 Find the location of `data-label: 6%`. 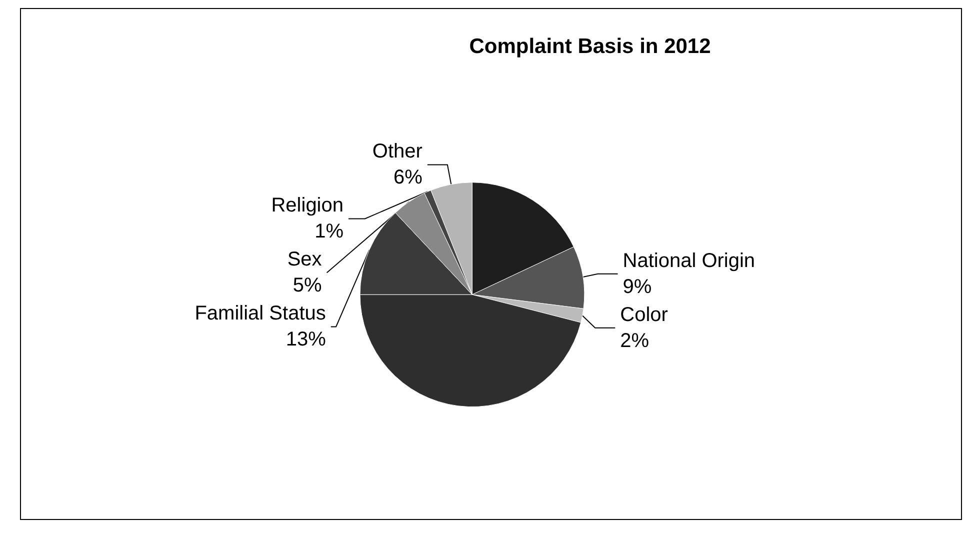

data-label: 6% is located at coordinates (408, 177).